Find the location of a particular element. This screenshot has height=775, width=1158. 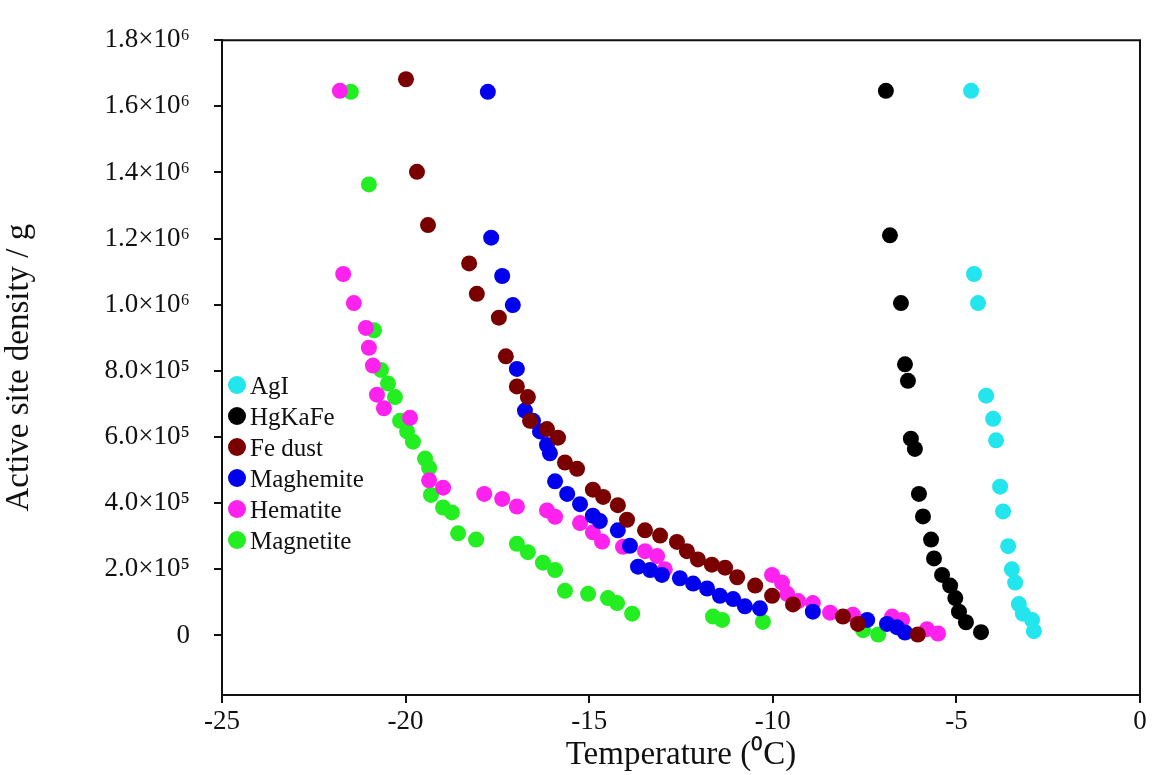

y-tick-label: 1.8×10⁶ is located at coordinates (147, 38).